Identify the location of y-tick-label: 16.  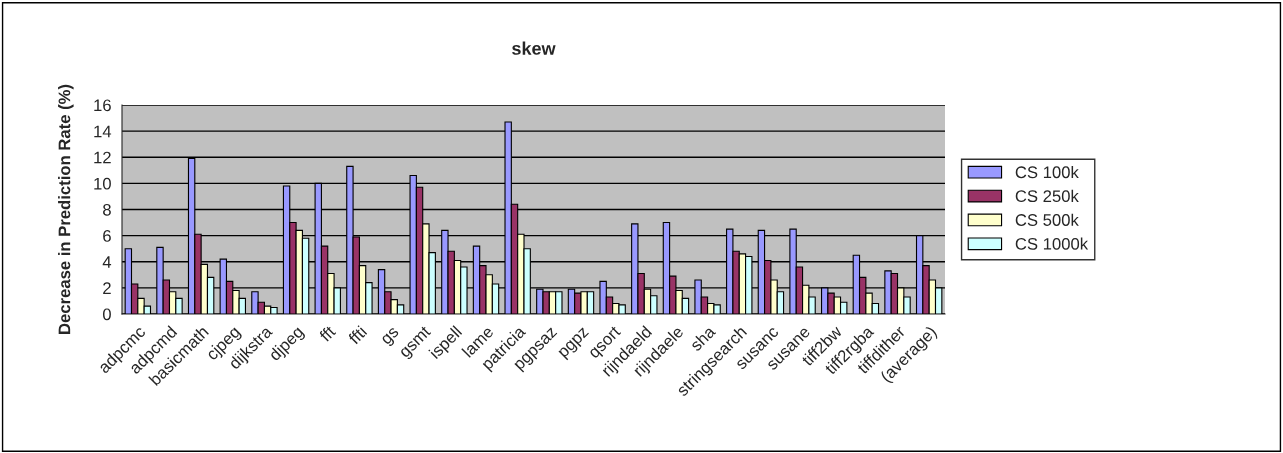
(102, 105).